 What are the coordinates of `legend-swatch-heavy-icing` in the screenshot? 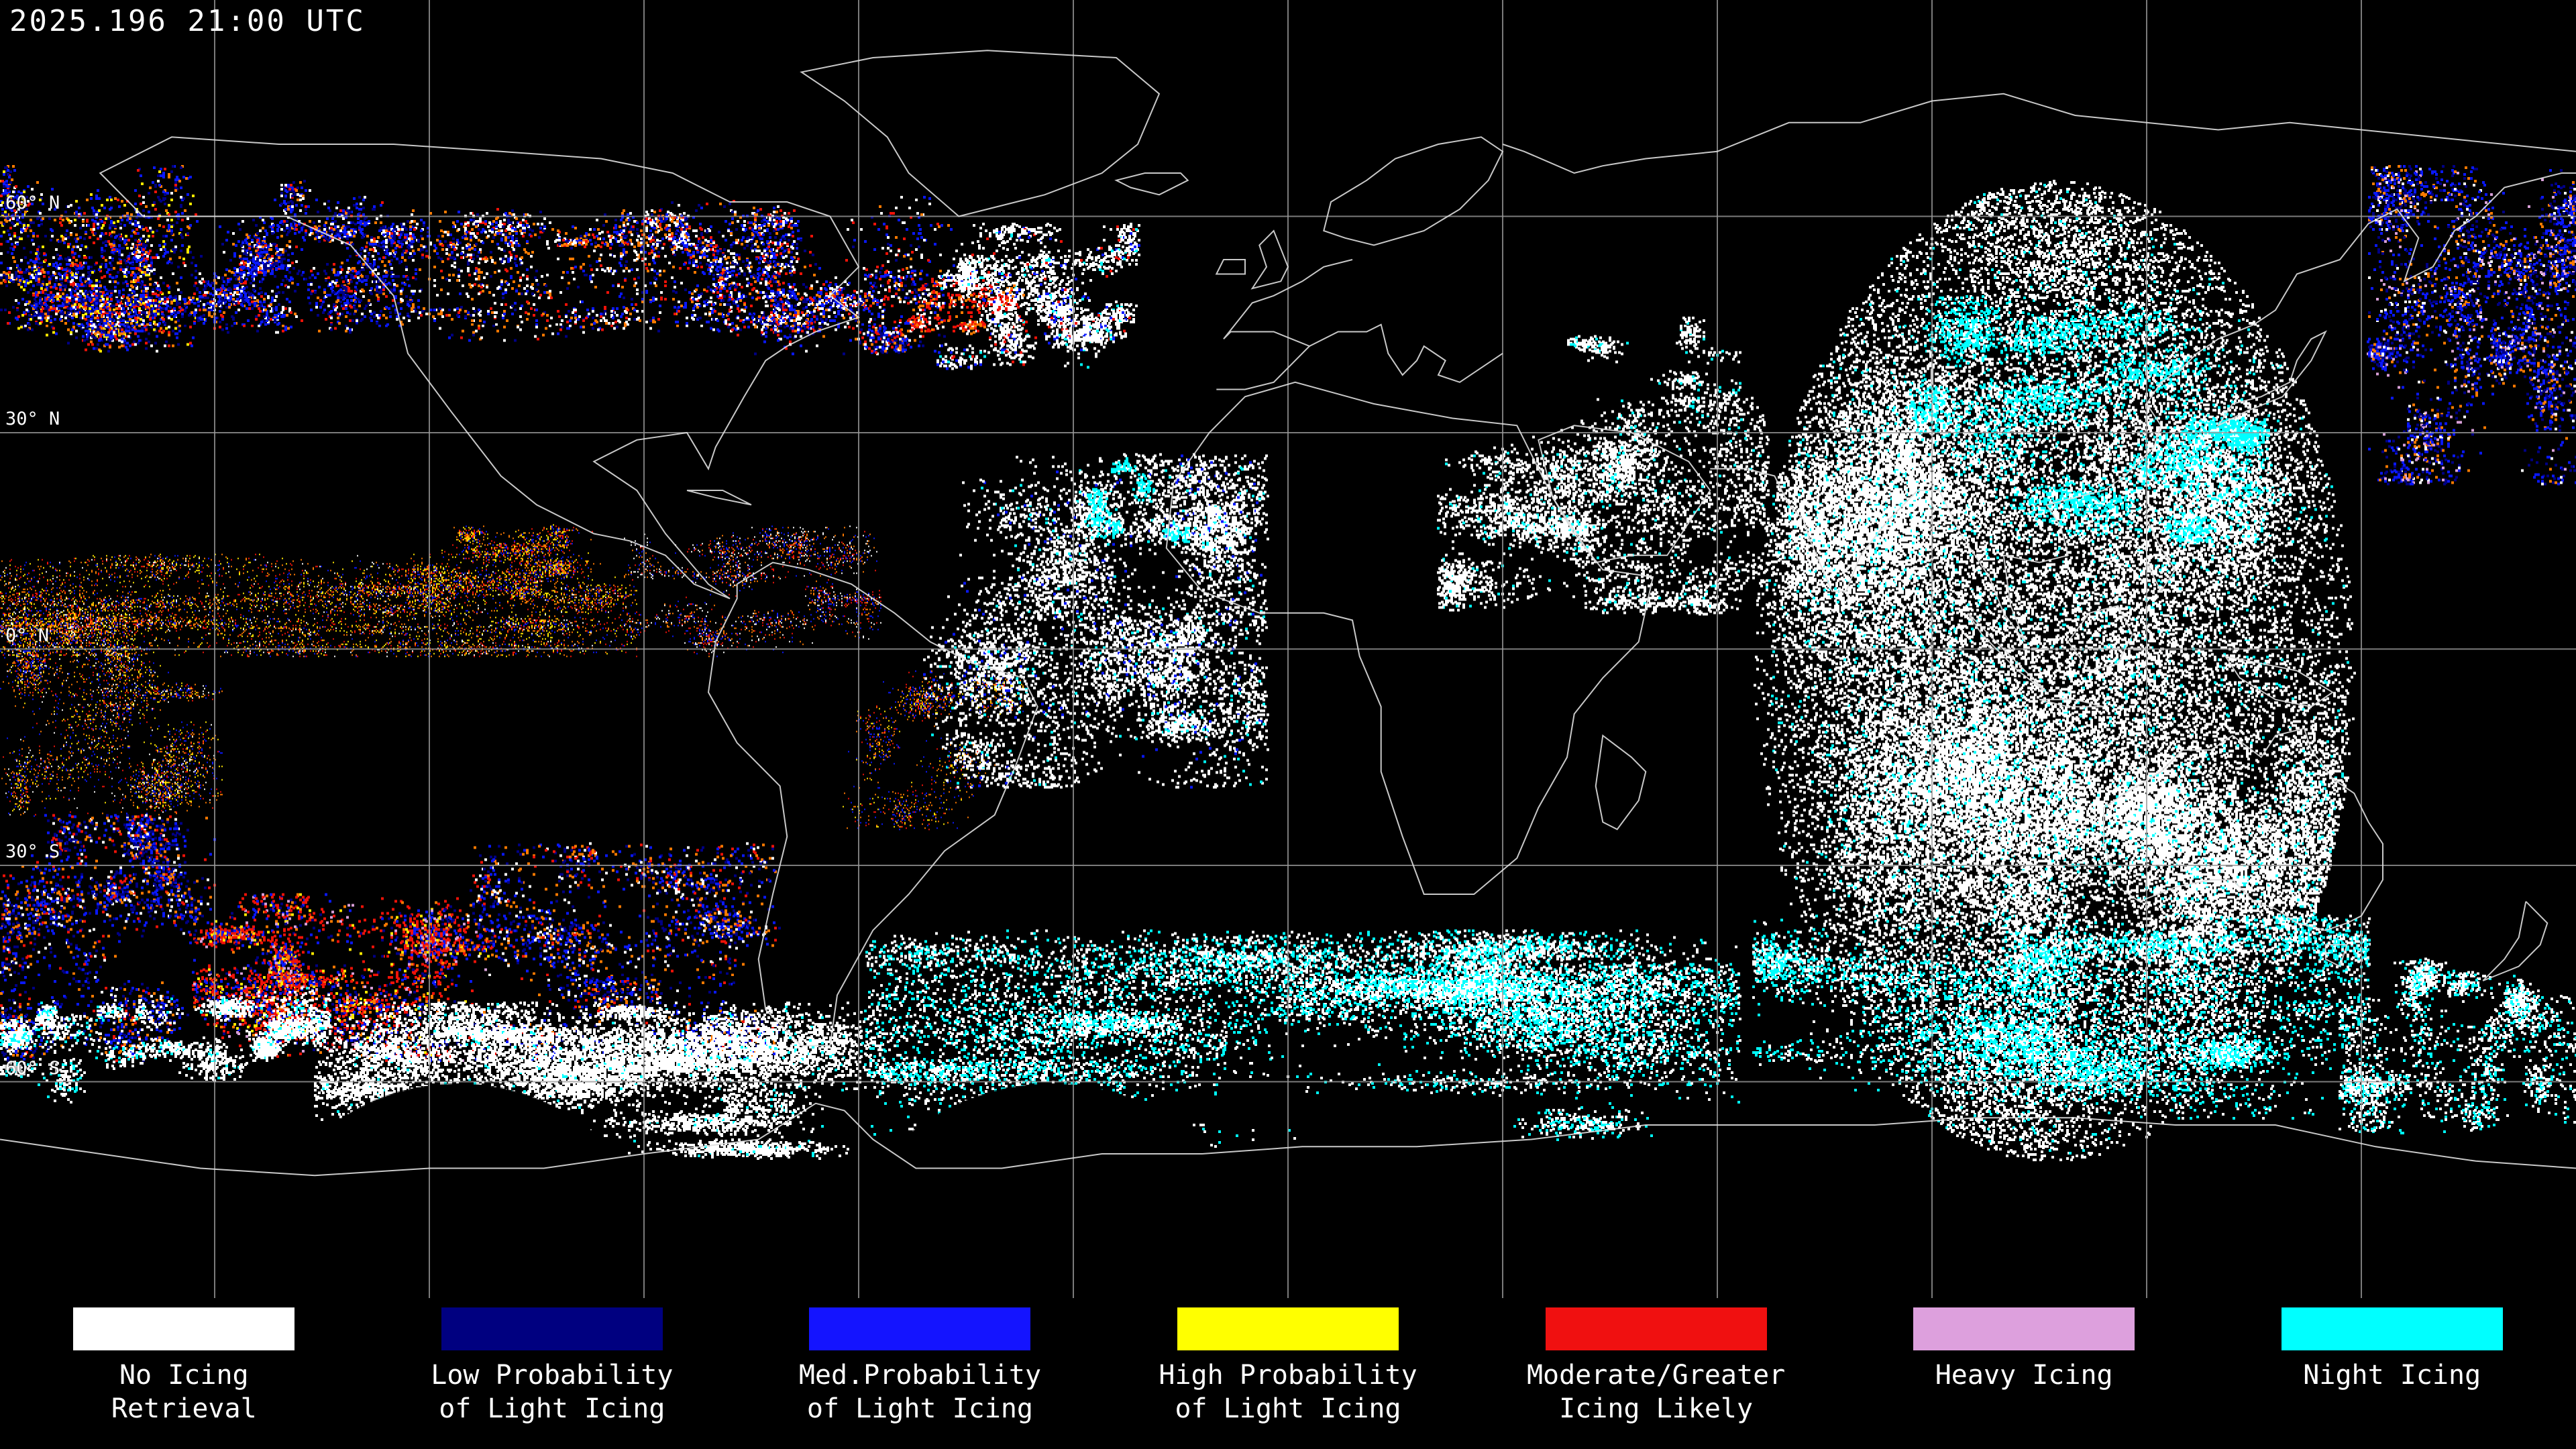 It's located at (2024, 1328).